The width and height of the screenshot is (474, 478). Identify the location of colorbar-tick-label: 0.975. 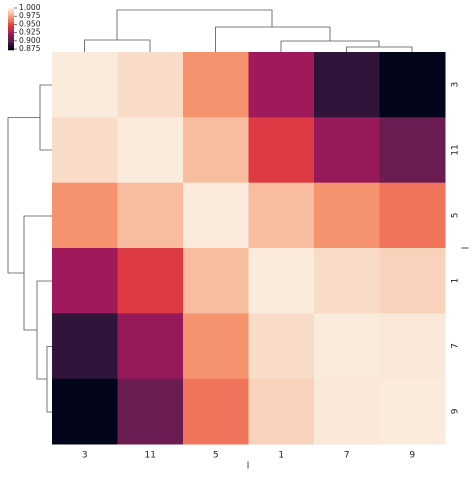
(30, 15).